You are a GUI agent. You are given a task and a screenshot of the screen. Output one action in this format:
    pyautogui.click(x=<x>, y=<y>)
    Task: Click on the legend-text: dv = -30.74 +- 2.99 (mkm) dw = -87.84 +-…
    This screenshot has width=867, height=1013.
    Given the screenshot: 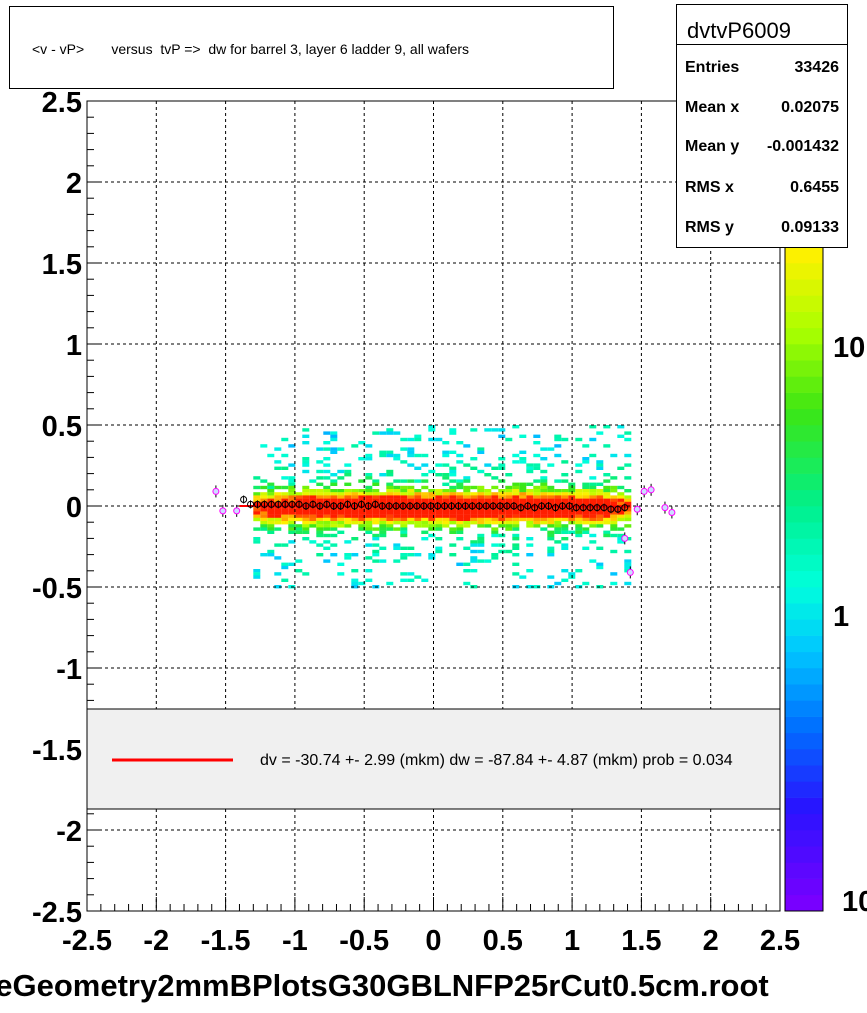 What is the action you would take?
    pyautogui.click(x=496, y=760)
    